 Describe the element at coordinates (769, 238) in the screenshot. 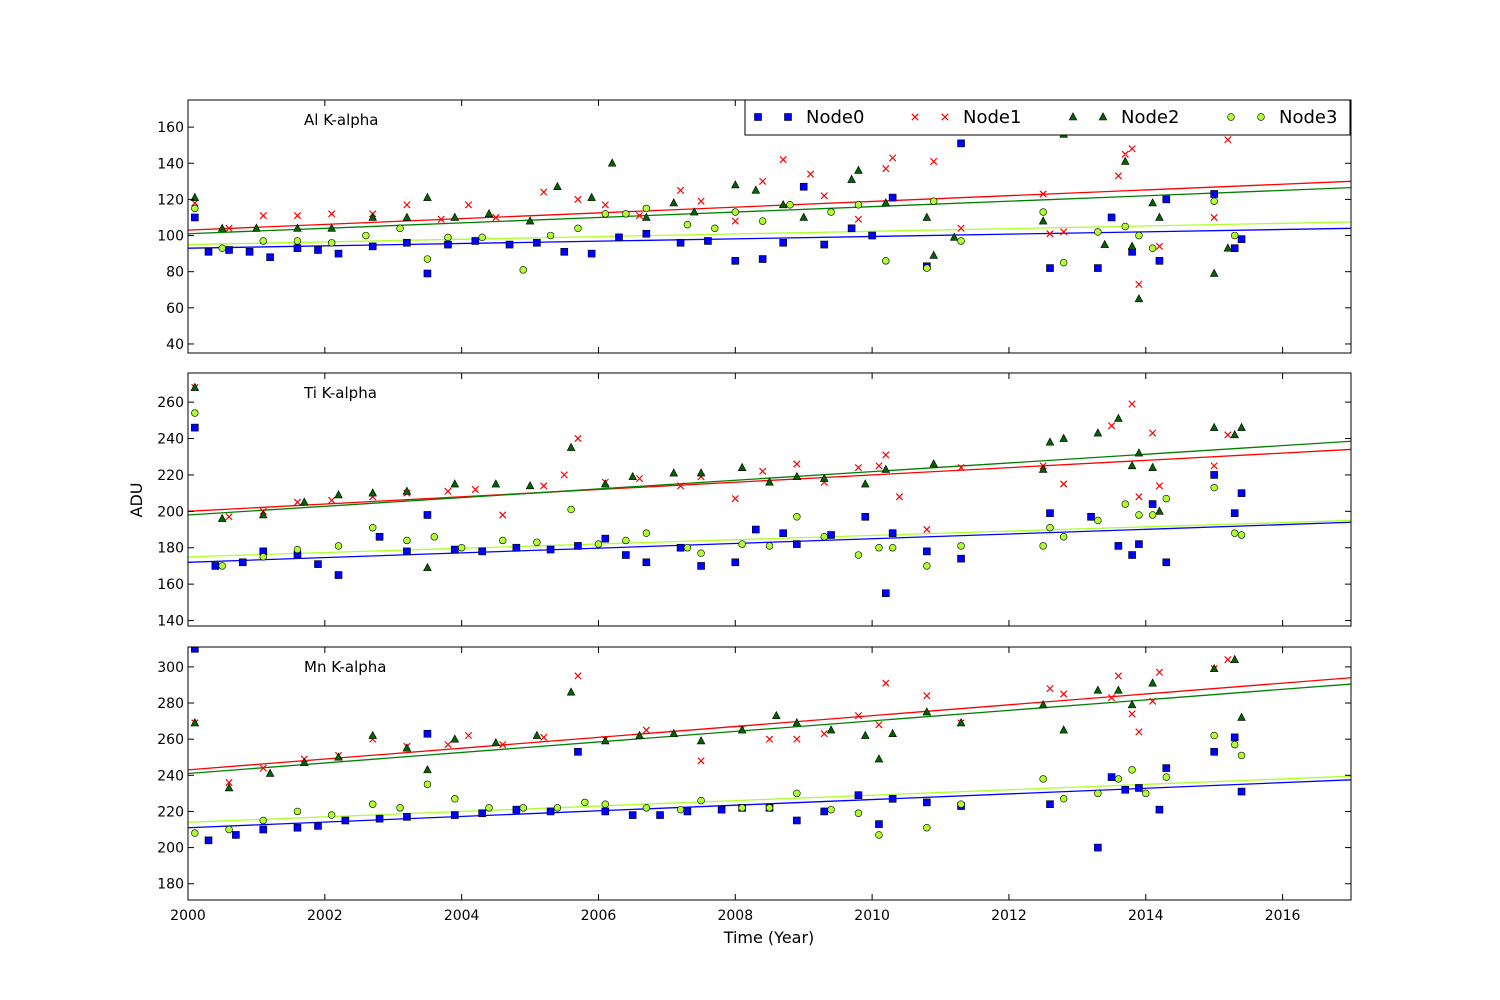

I see `trend-line-node0` at that location.